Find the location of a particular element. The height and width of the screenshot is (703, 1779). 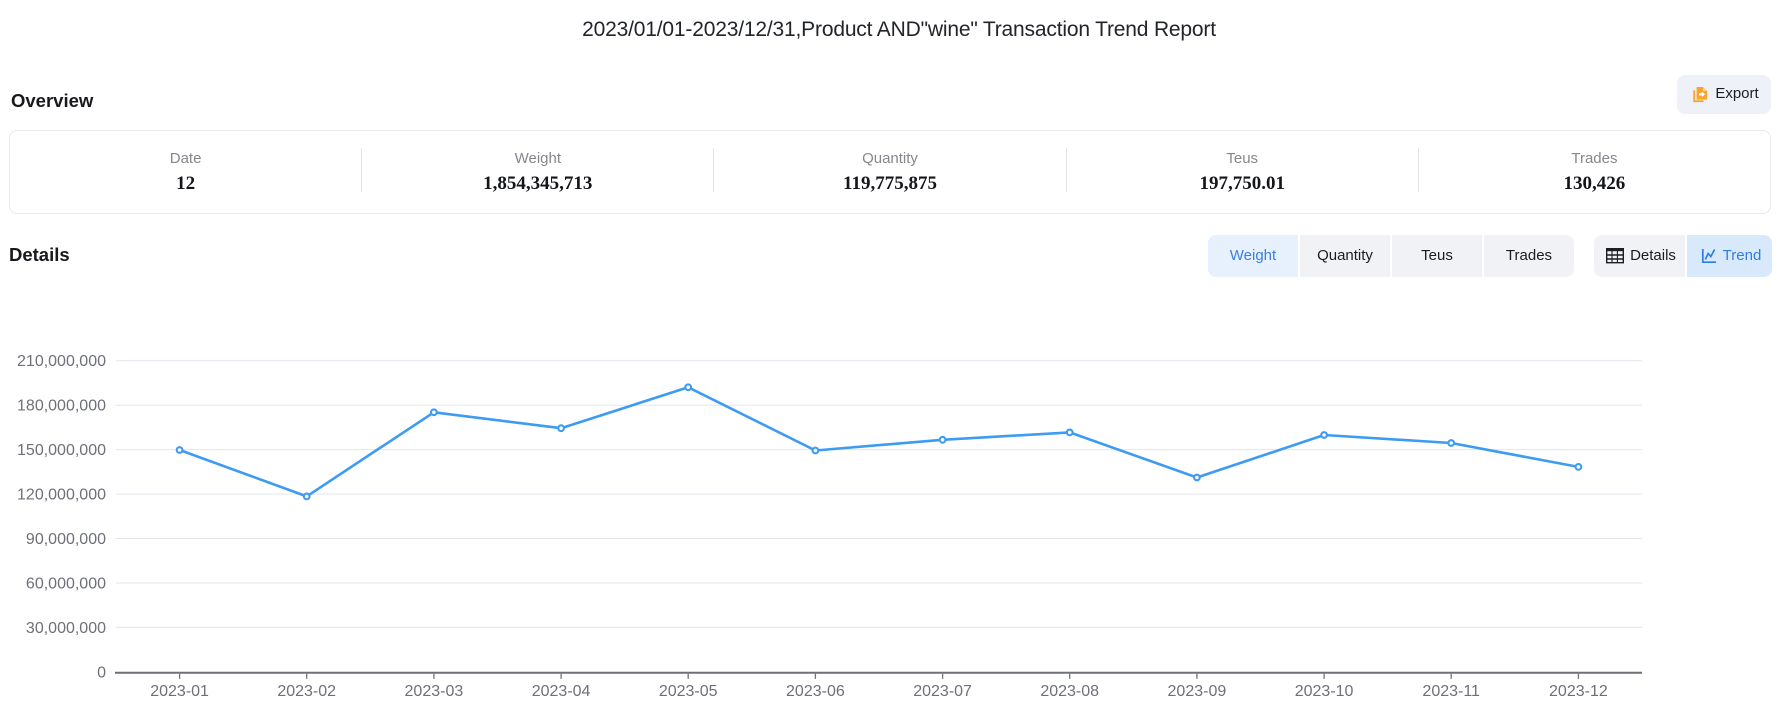

svg-text: 180,000,000 is located at coordinates (61, 406).